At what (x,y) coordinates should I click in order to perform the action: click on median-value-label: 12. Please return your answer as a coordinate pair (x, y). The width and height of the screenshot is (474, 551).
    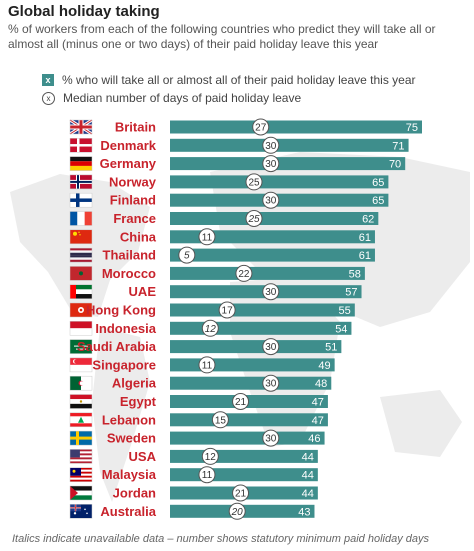
    Looking at the image, I should click on (211, 457).